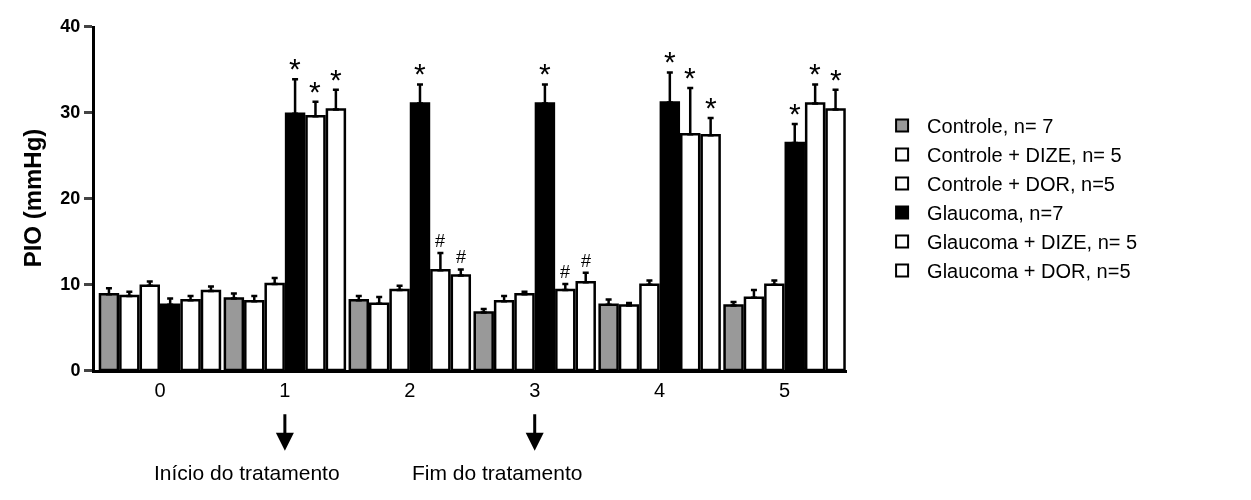 The image size is (1251, 500). I want to click on legend-label: Glaucoma + DOR, n=5, so click(1029, 271).